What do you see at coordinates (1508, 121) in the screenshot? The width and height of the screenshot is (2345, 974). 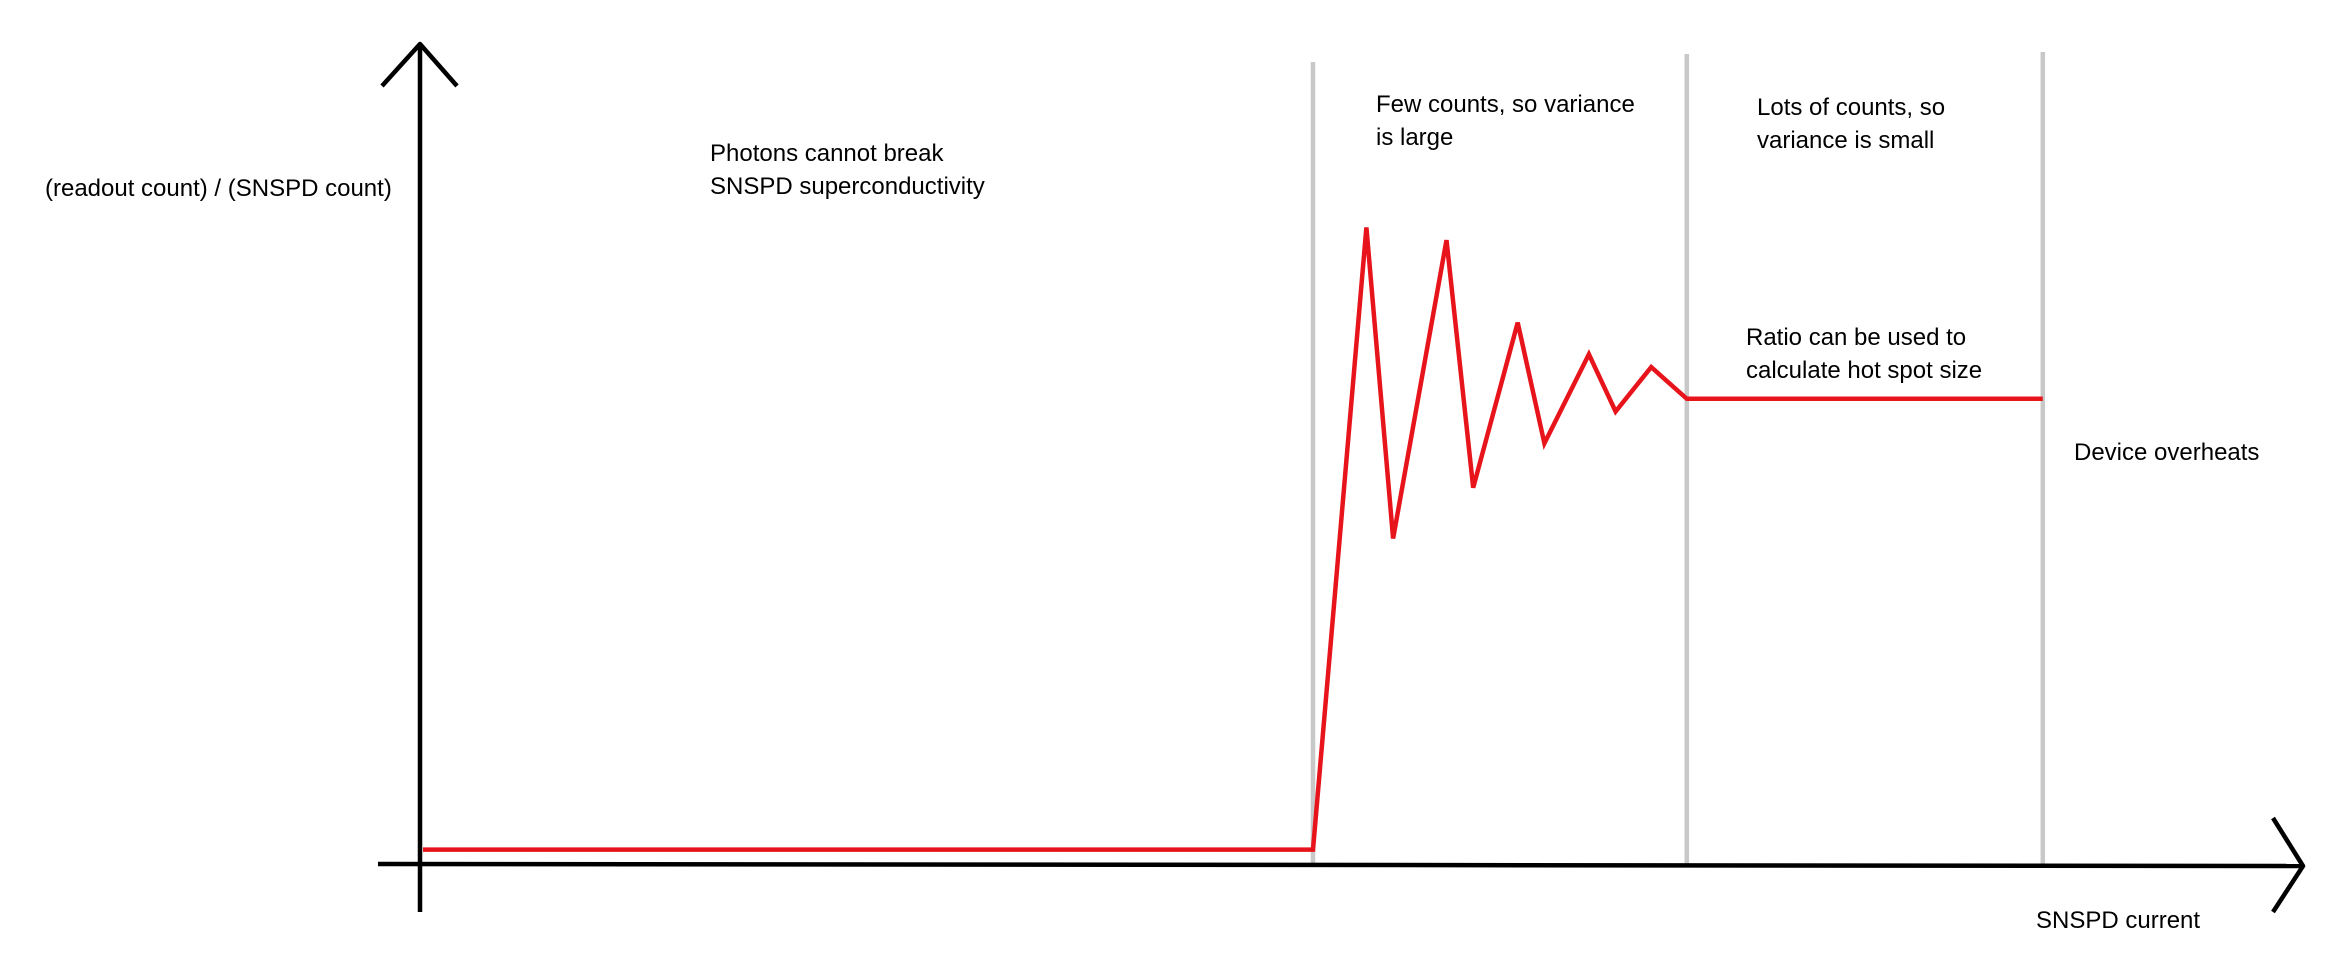 I see `region-label-2: Few counts, so variance is large` at bounding box center [1508, 121].